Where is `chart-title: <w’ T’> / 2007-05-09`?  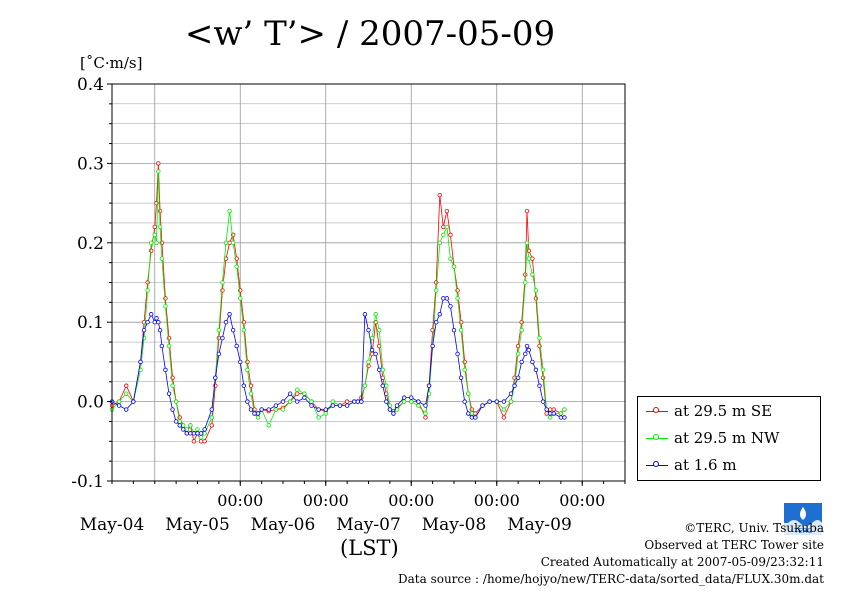 chart-title: <w’ T’> / 2007-05-09 is located at coordinates (370, 34).